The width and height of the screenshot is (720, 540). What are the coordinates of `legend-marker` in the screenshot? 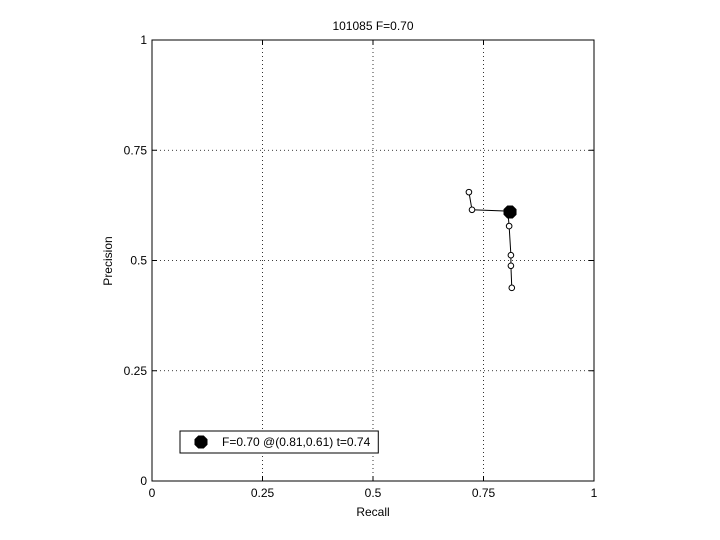 It's located at (201, 442).